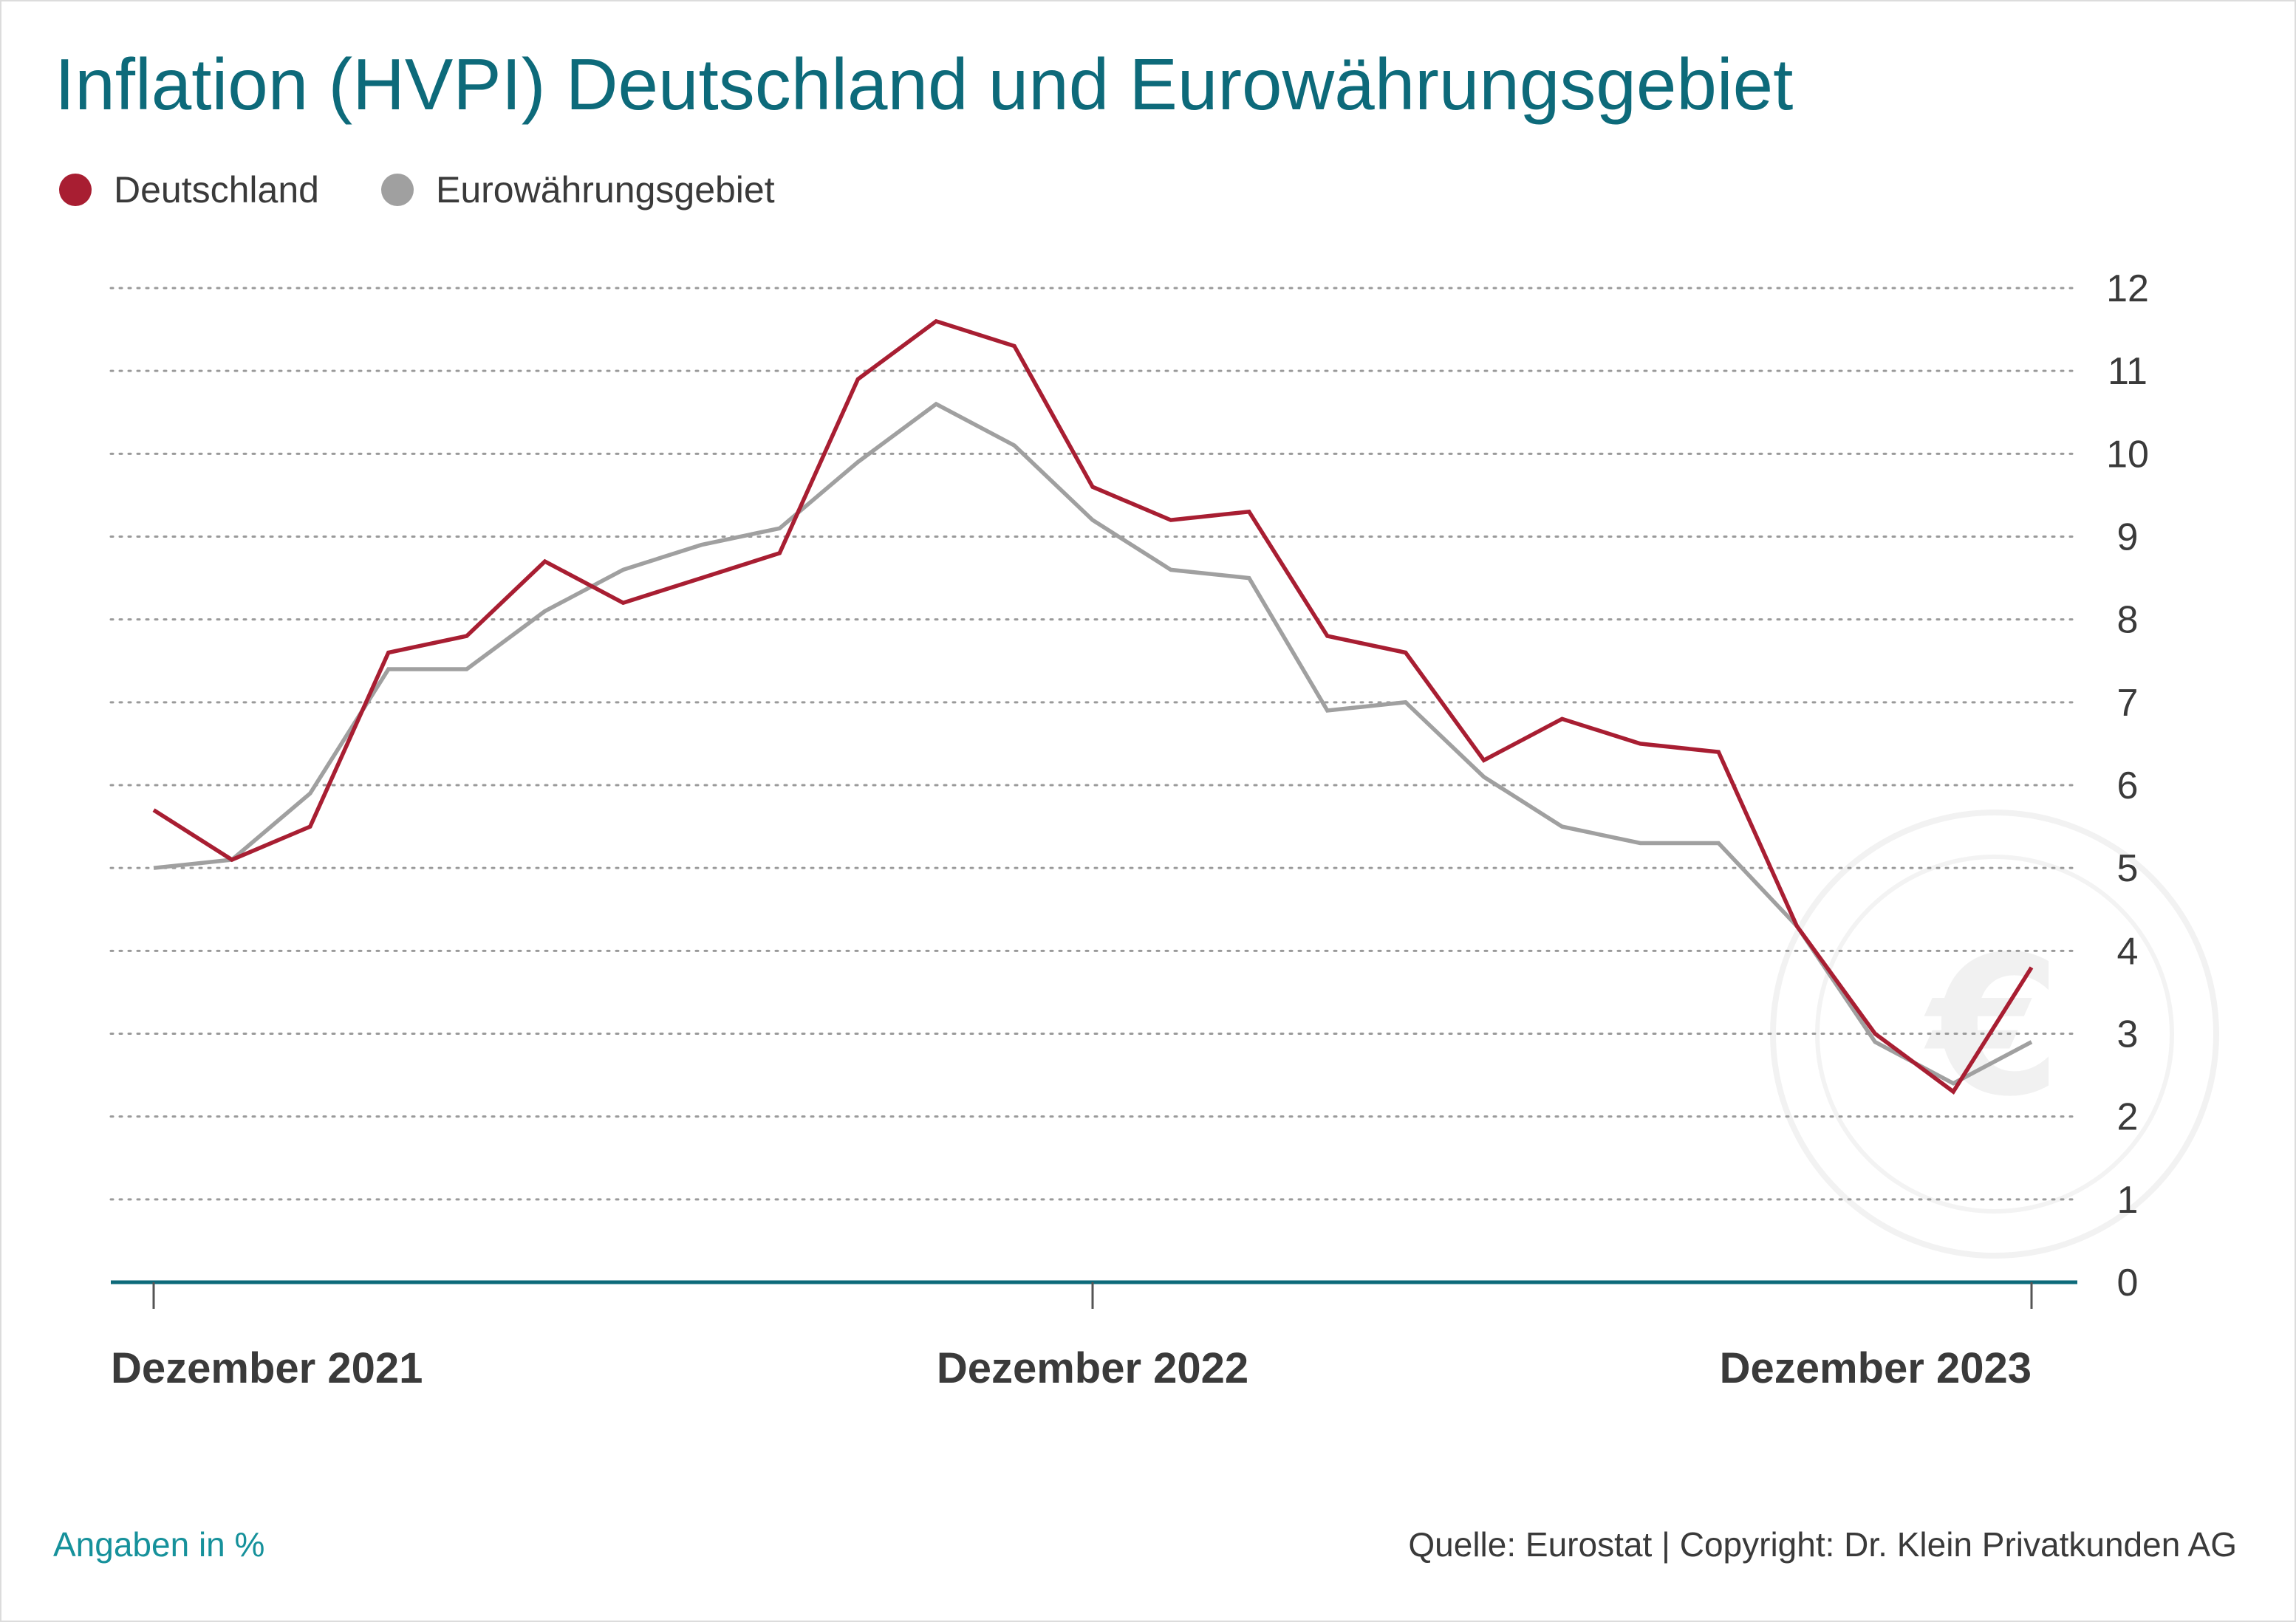 Image resolution: width=2296 pixels, height=1622 pixels. What do you see at coordinates (216, 190) in the screenshot?
I see `legend-label-deutschland: Deutschland` at bounding box center [216, 190].